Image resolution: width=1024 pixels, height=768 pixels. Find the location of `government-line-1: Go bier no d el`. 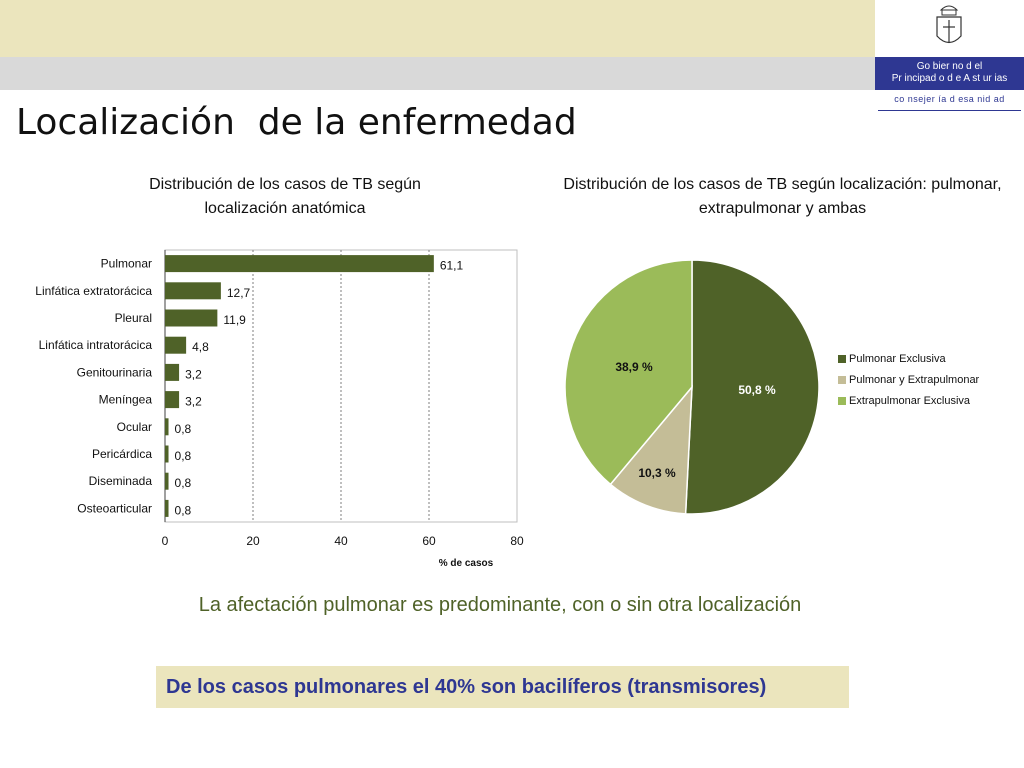

government-line-1: Go bier no d el is located at coordinates (949, 66).